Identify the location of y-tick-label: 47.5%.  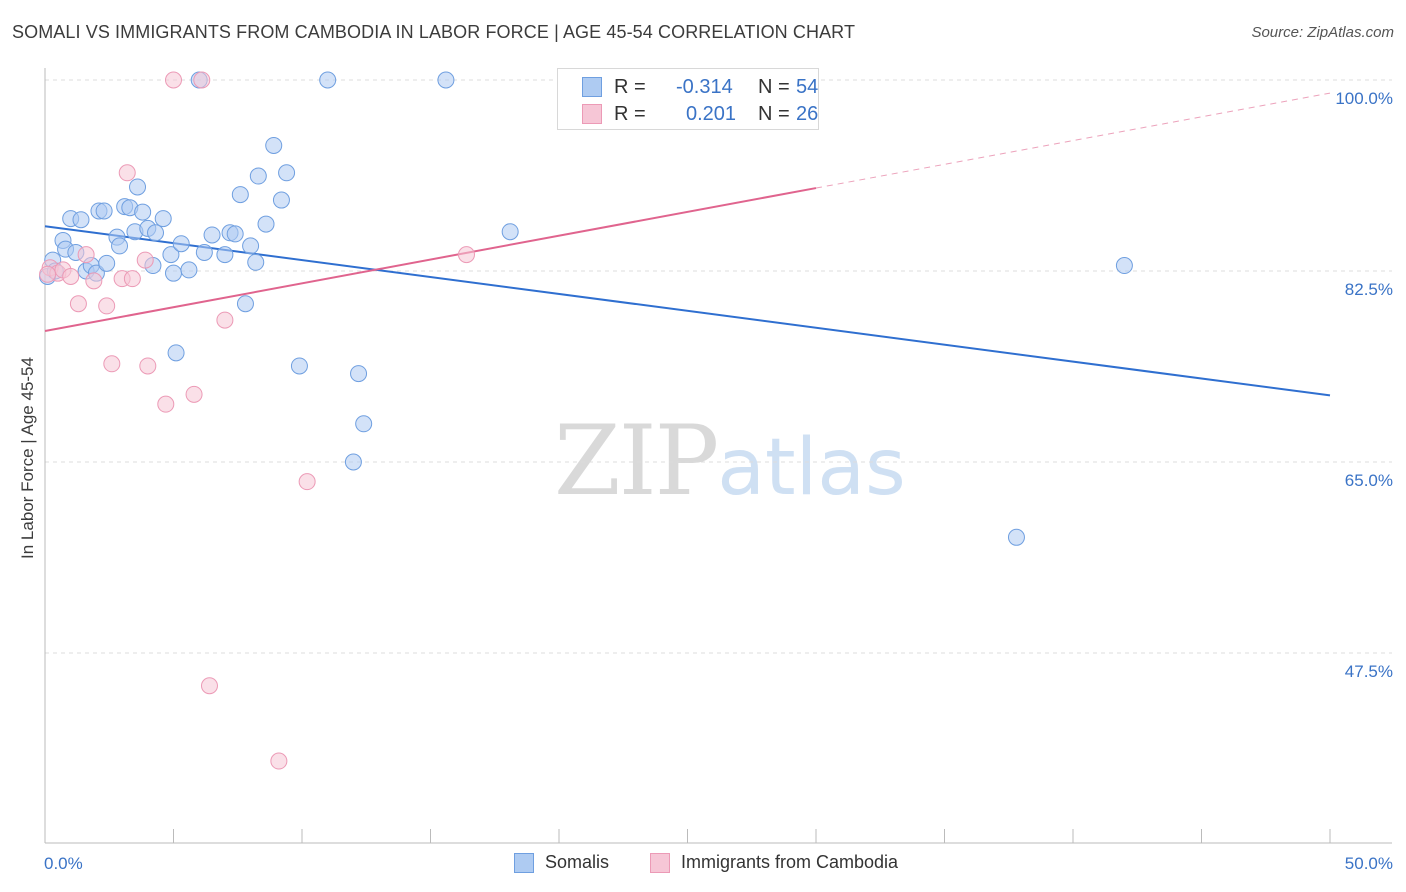
(1369, 671).